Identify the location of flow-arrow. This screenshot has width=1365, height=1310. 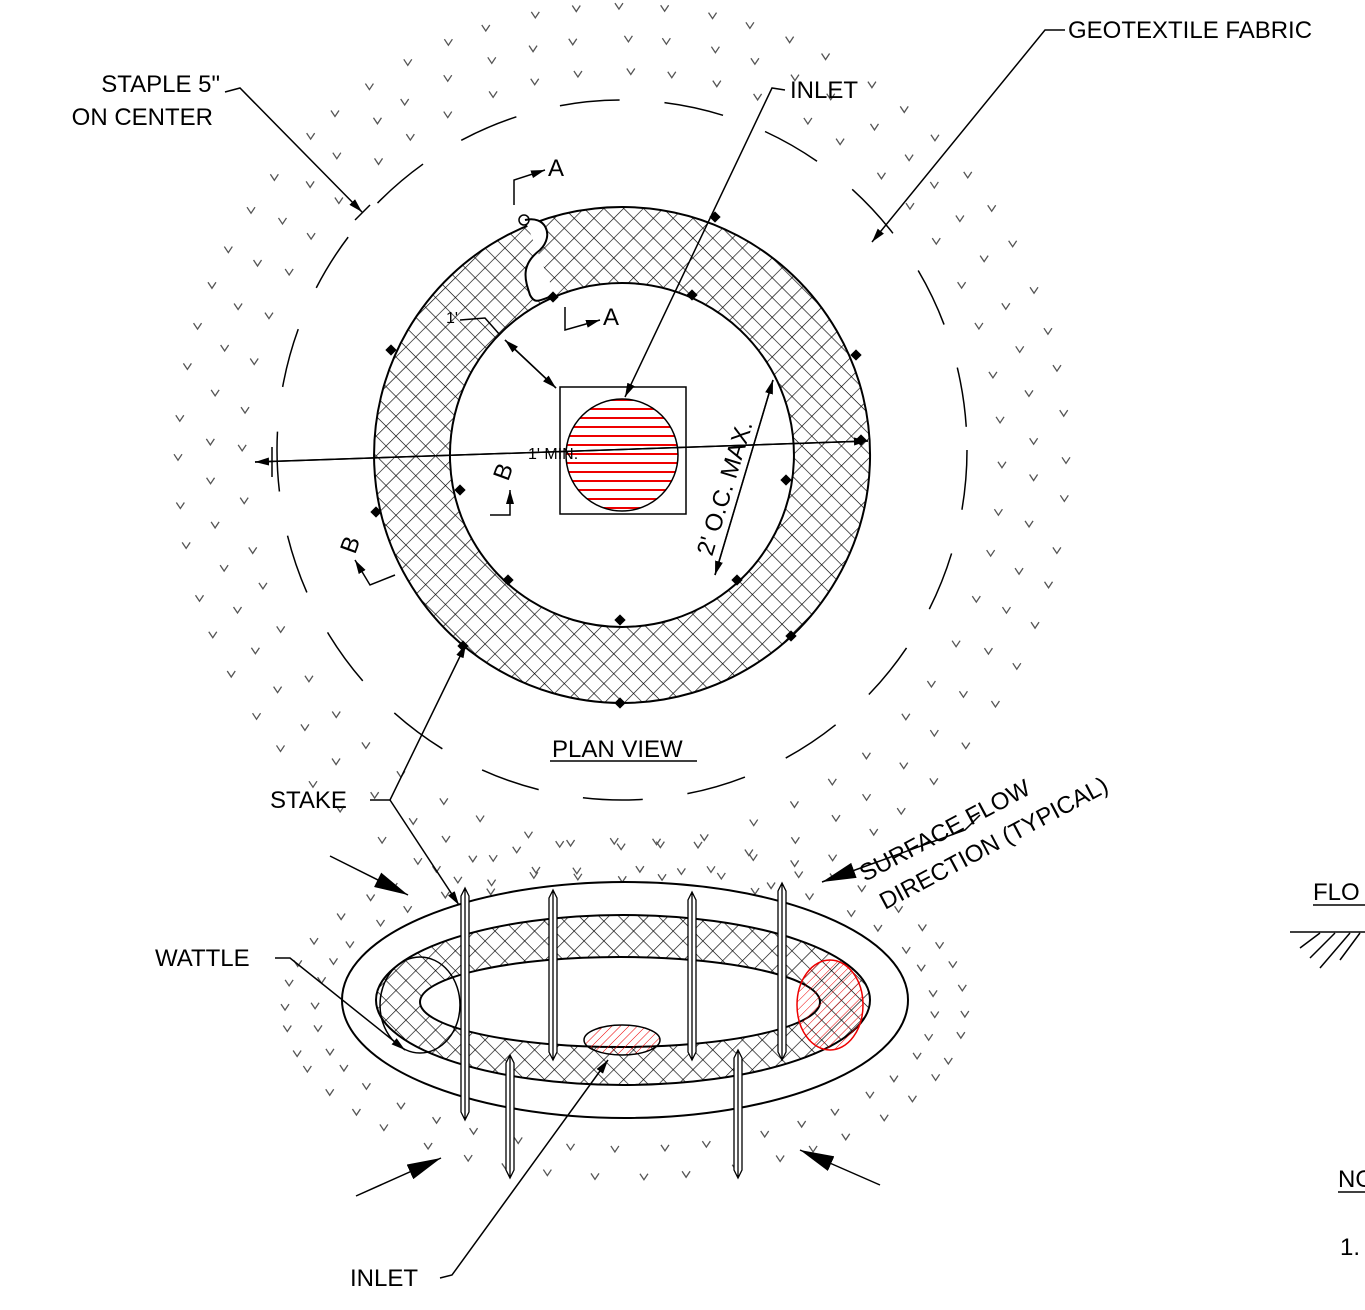
(840, 1167).